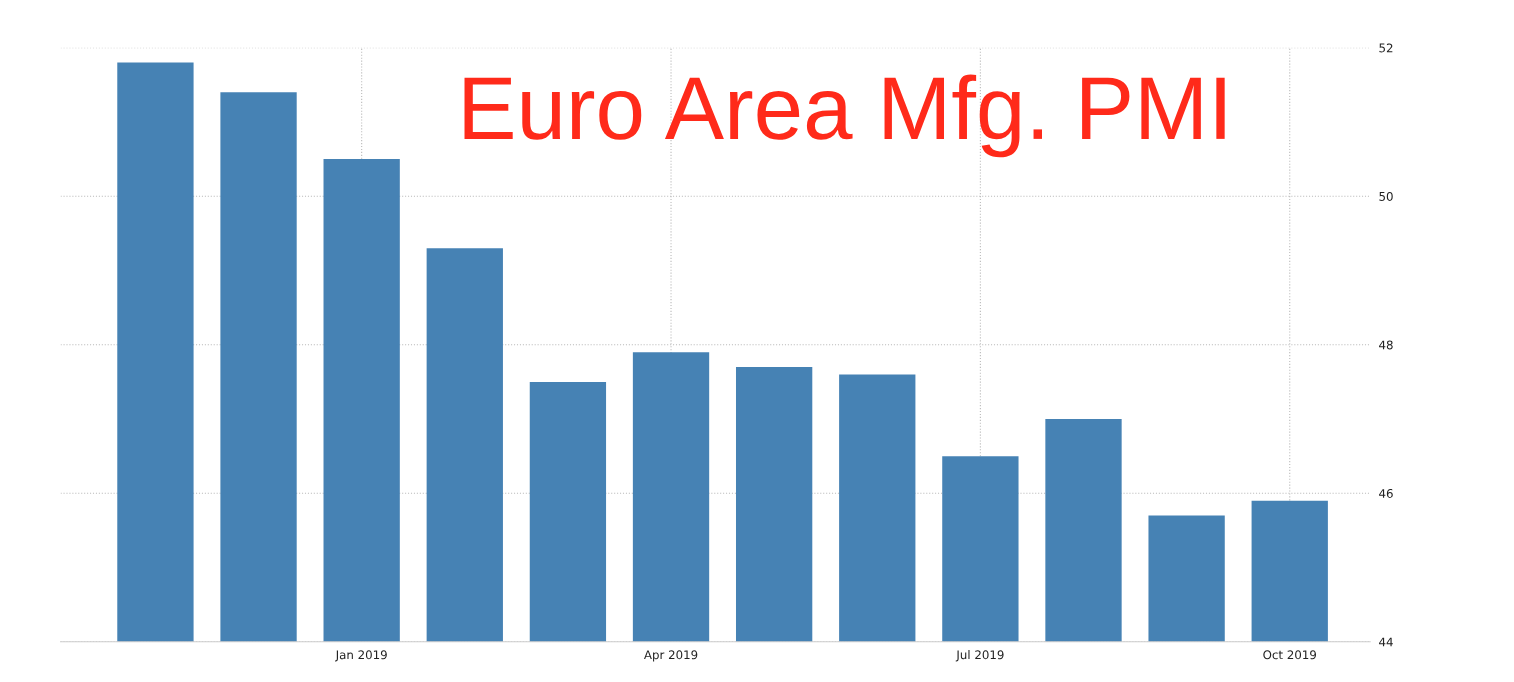 This screenshot has width=1514, height=682. I want to click on x-tick-label: Apr 2019, so click(671, 656).